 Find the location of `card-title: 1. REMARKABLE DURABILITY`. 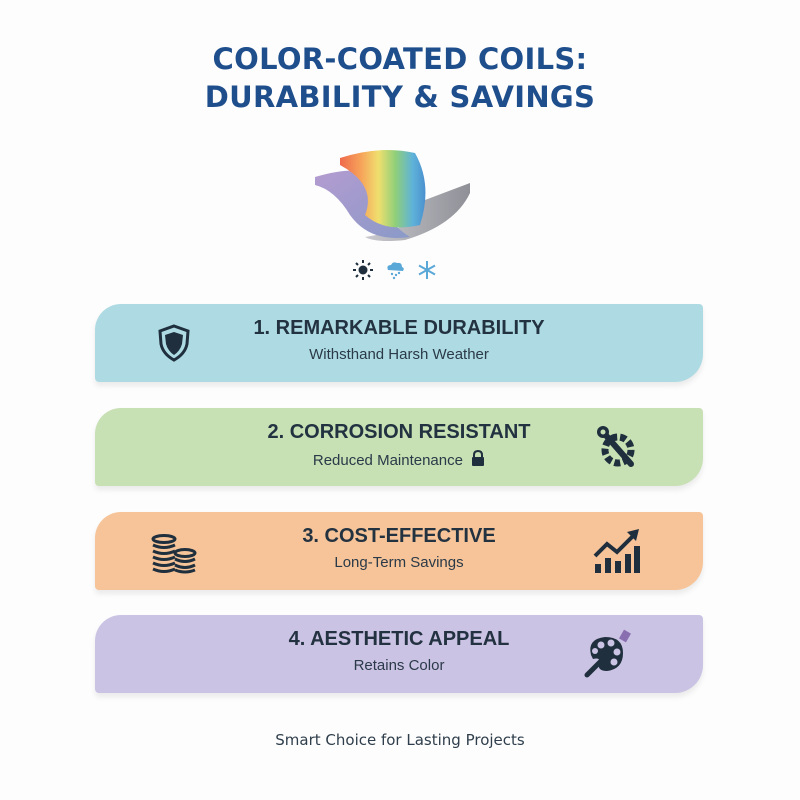

card-title: 1. REMARKABLE DURABILITY is located at coordinates (399, 328).